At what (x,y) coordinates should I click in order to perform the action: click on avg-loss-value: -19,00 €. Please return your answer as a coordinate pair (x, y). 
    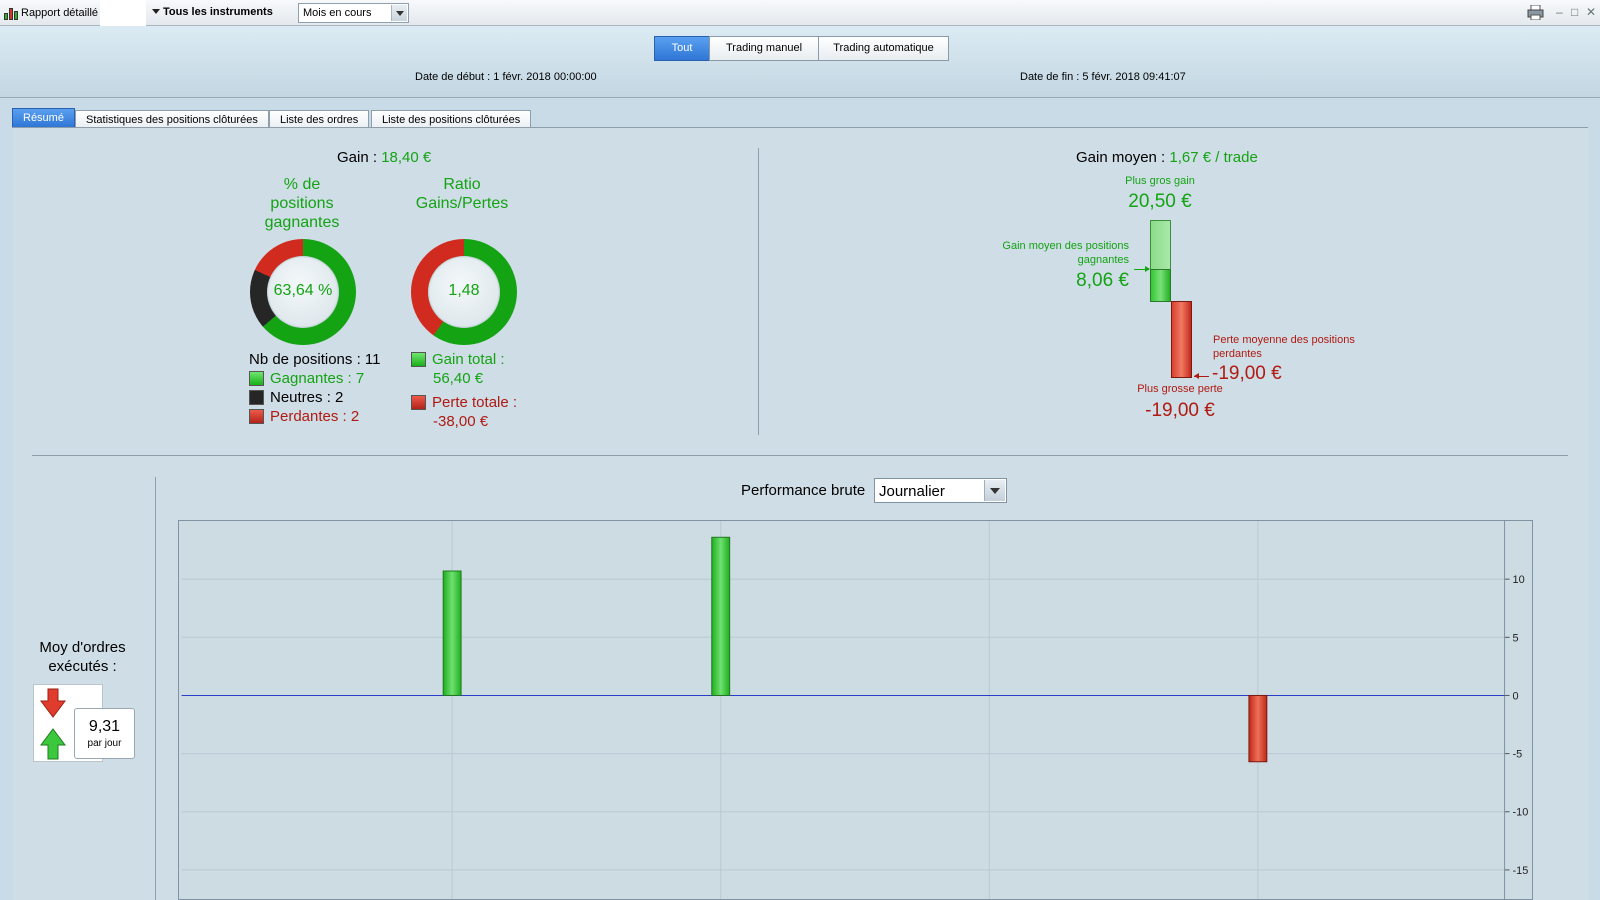
    Looking at the image, I should click on (1247, 373).